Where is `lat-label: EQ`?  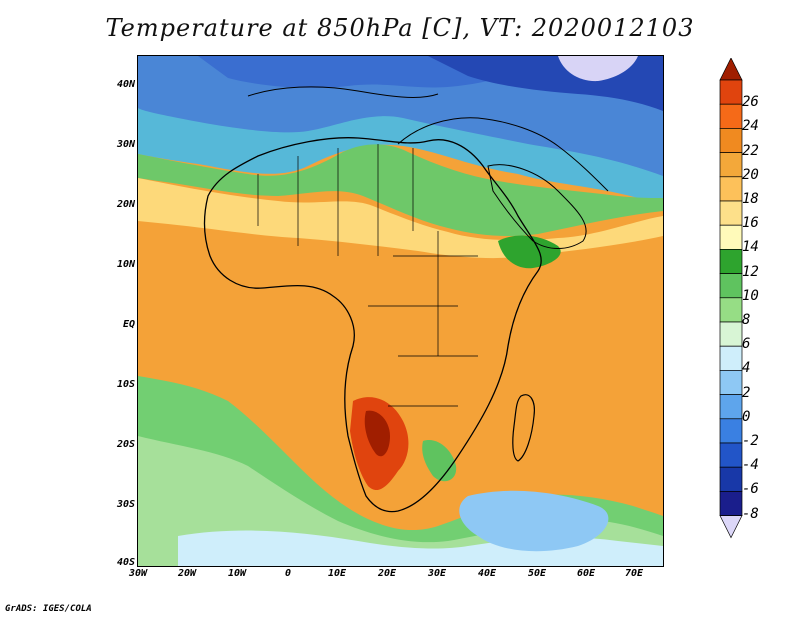 lat-label: EQ is located at coordinates (128, 324).